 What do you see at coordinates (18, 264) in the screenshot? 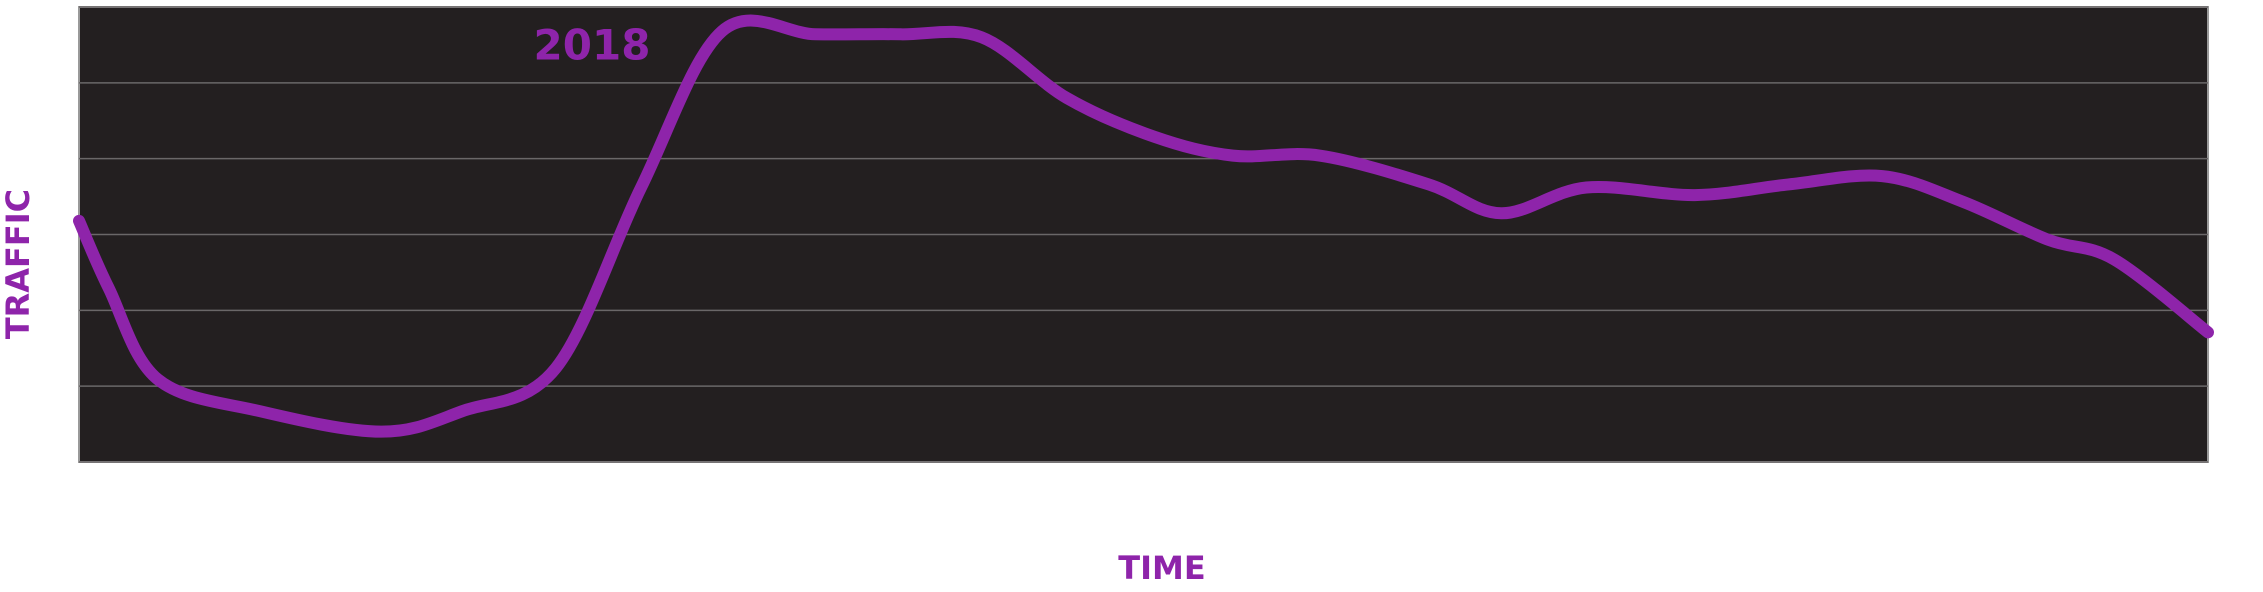
I see `y-axis-label: TRAFFIC` at bounding box center [18, 264].